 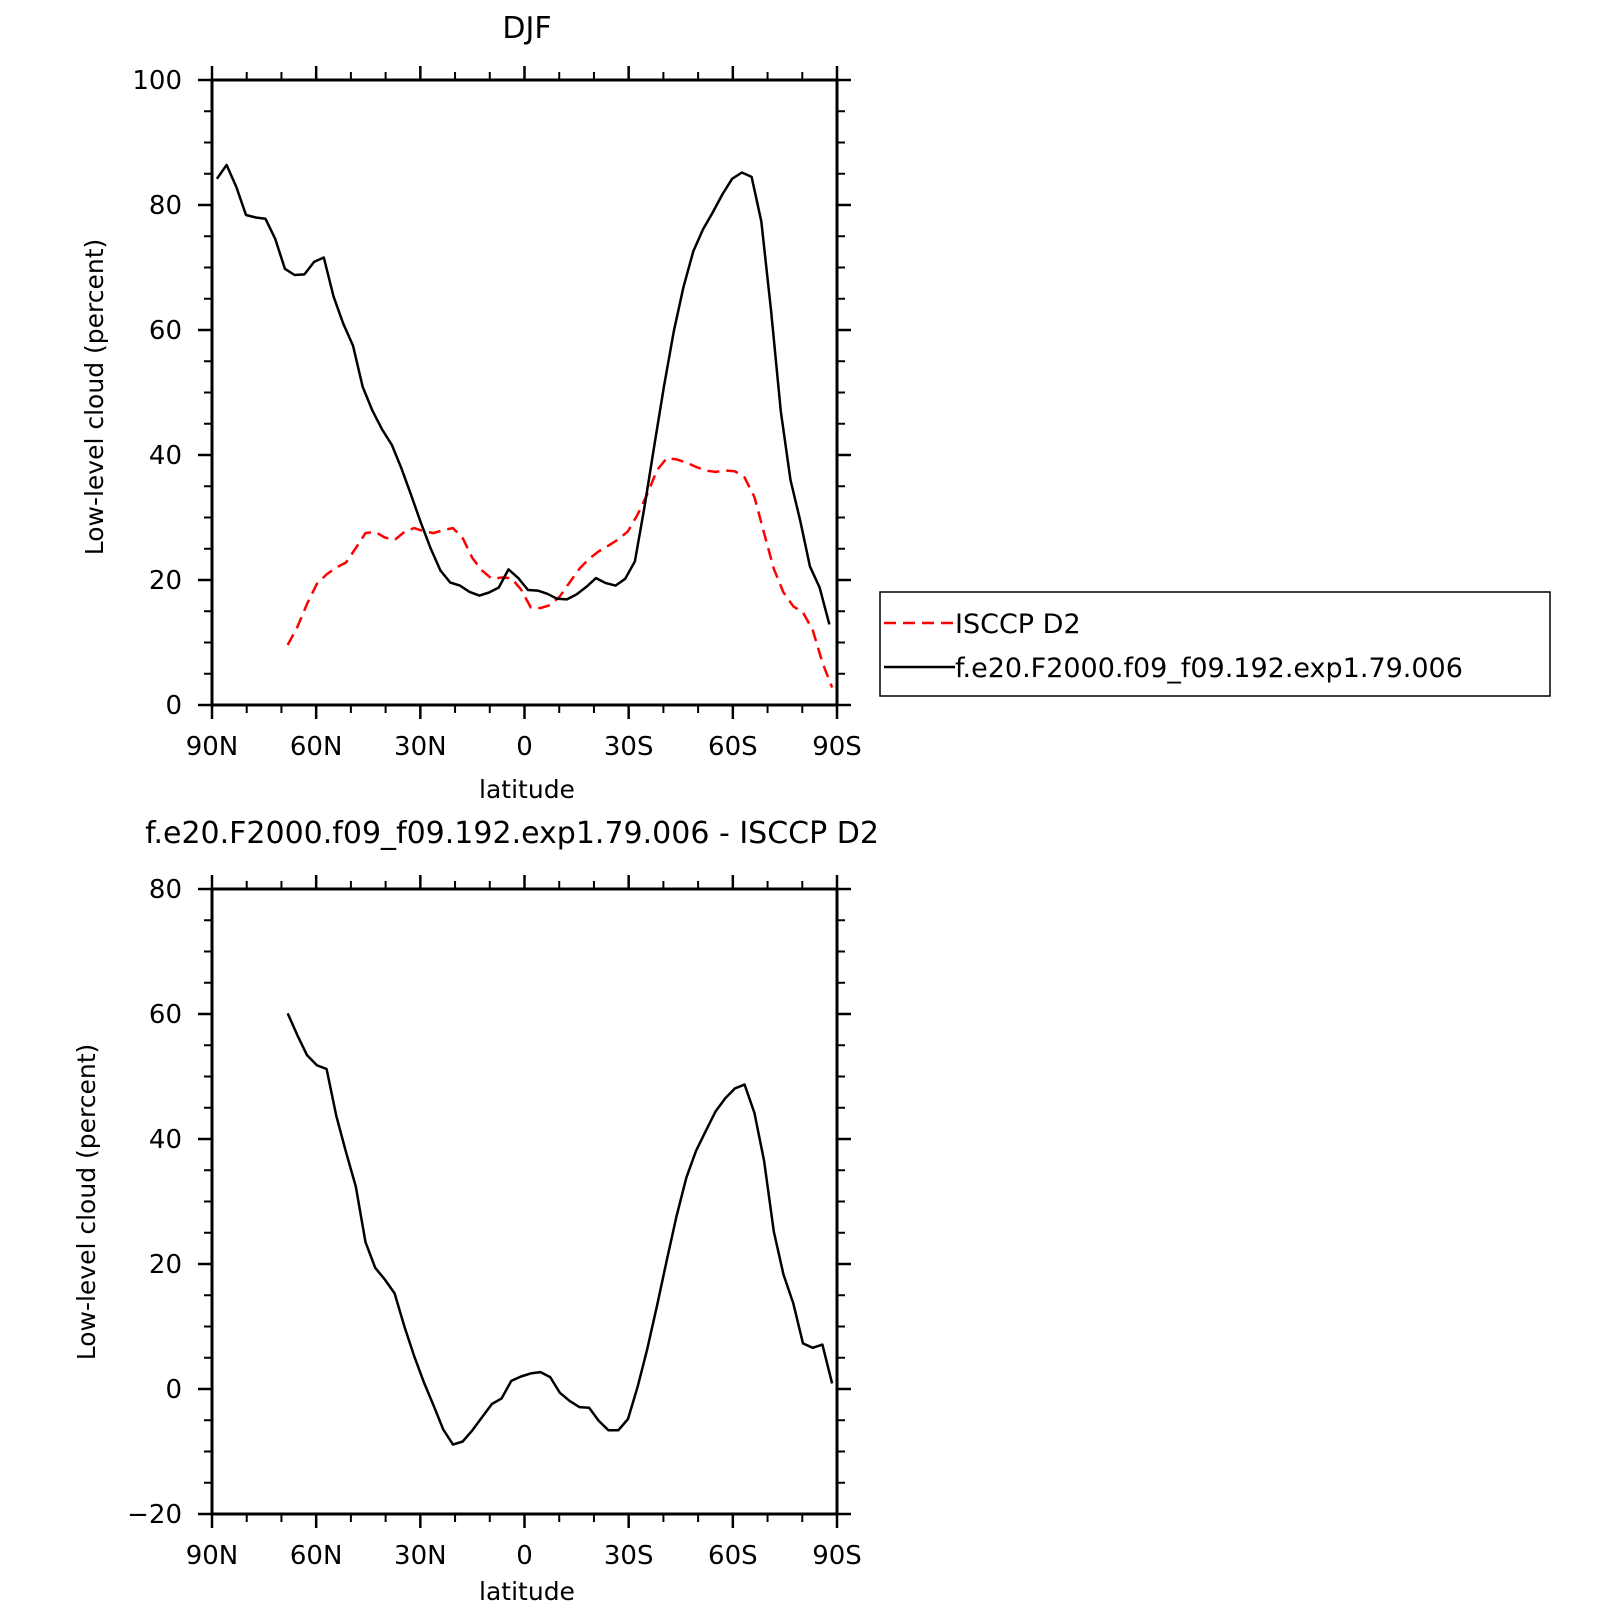 What do you see at coordinates (560, 572) in the screenshot?
I see `series-line-isccp` at bounding box center [560, 572].